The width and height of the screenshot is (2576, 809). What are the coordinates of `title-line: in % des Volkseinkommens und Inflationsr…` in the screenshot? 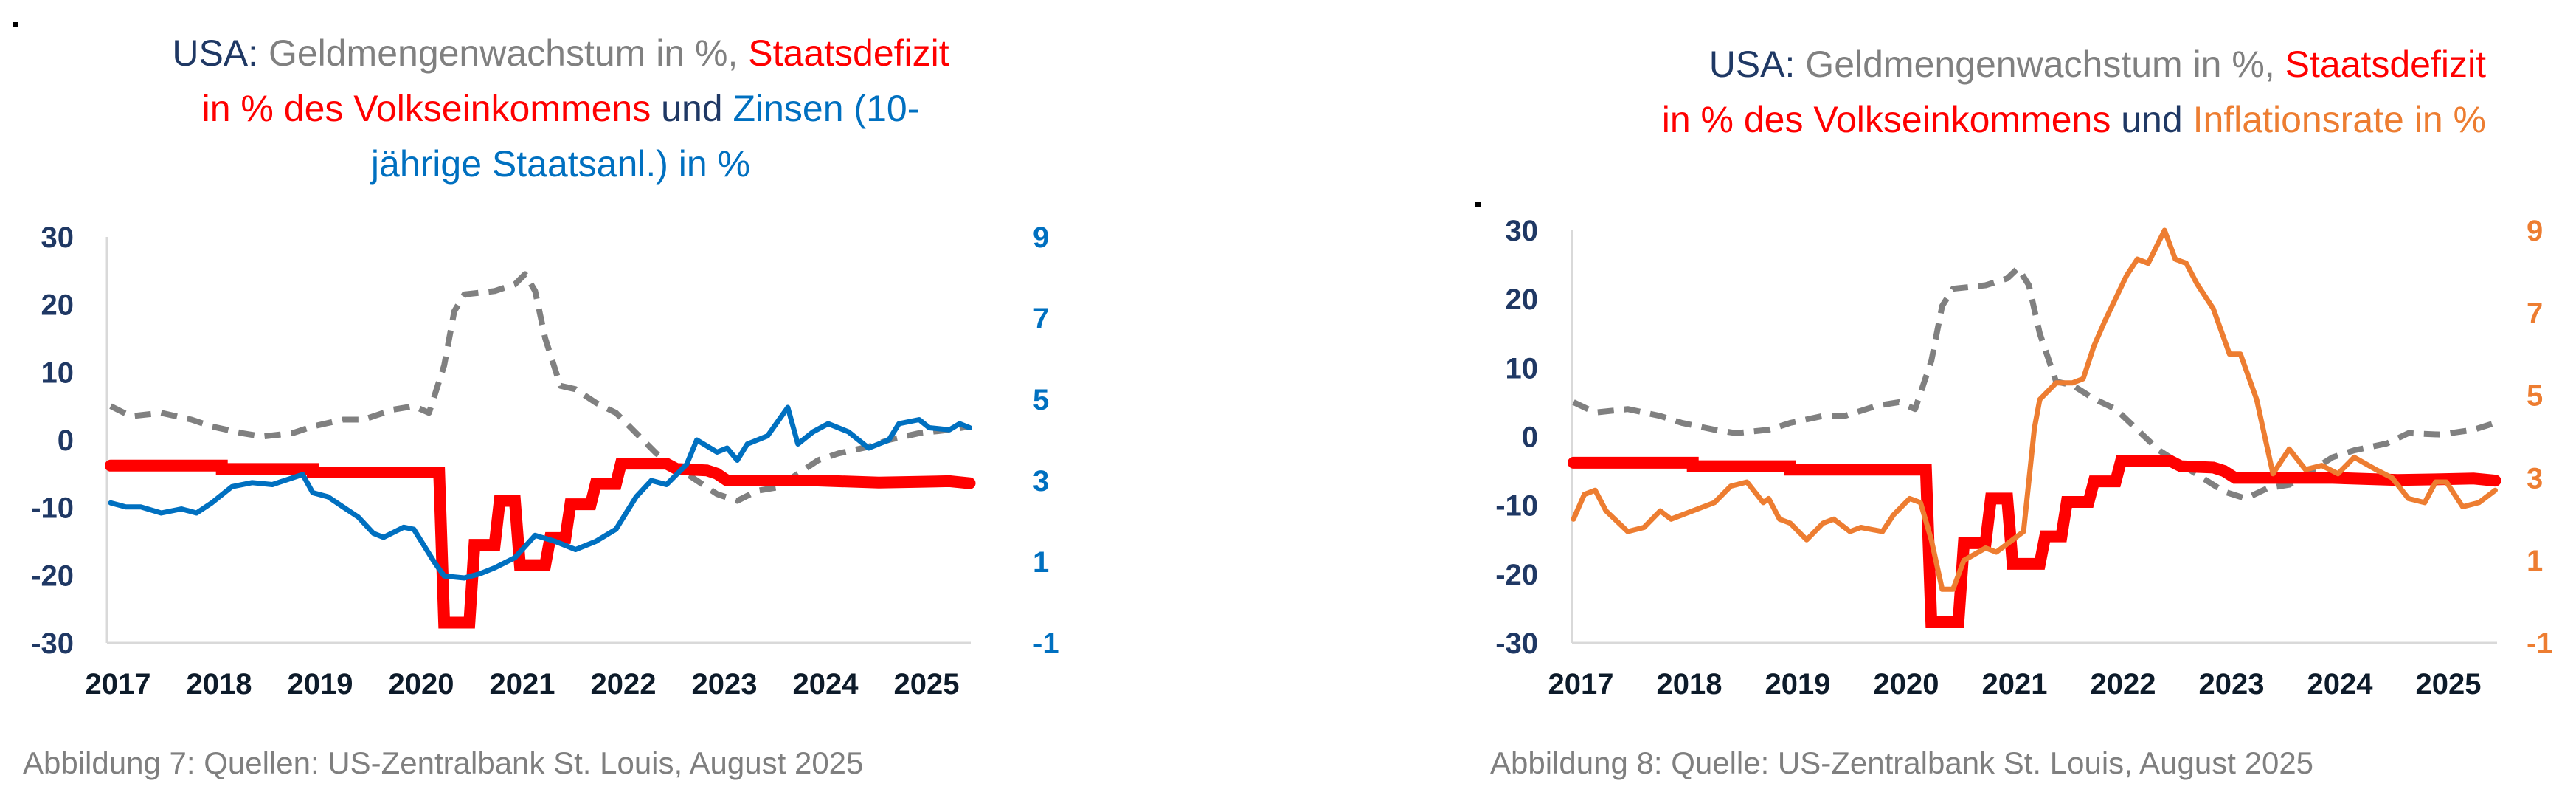 It's located at (1944, 120).